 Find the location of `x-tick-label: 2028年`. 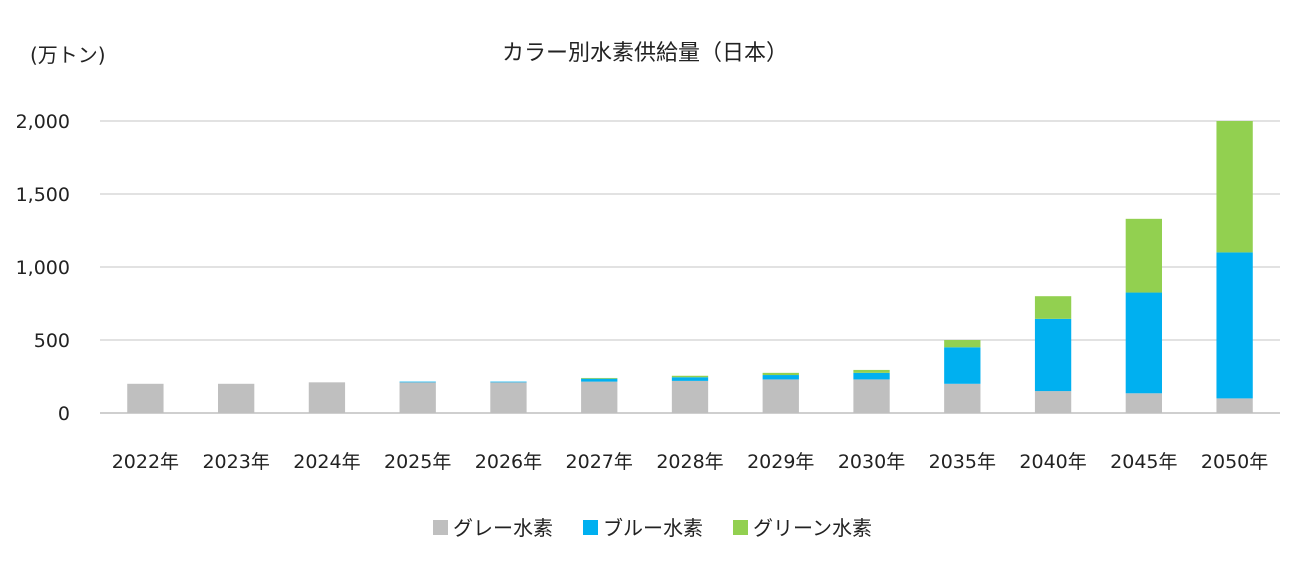

x-tick-label: 2028年 is located at coordinates (689, 462).